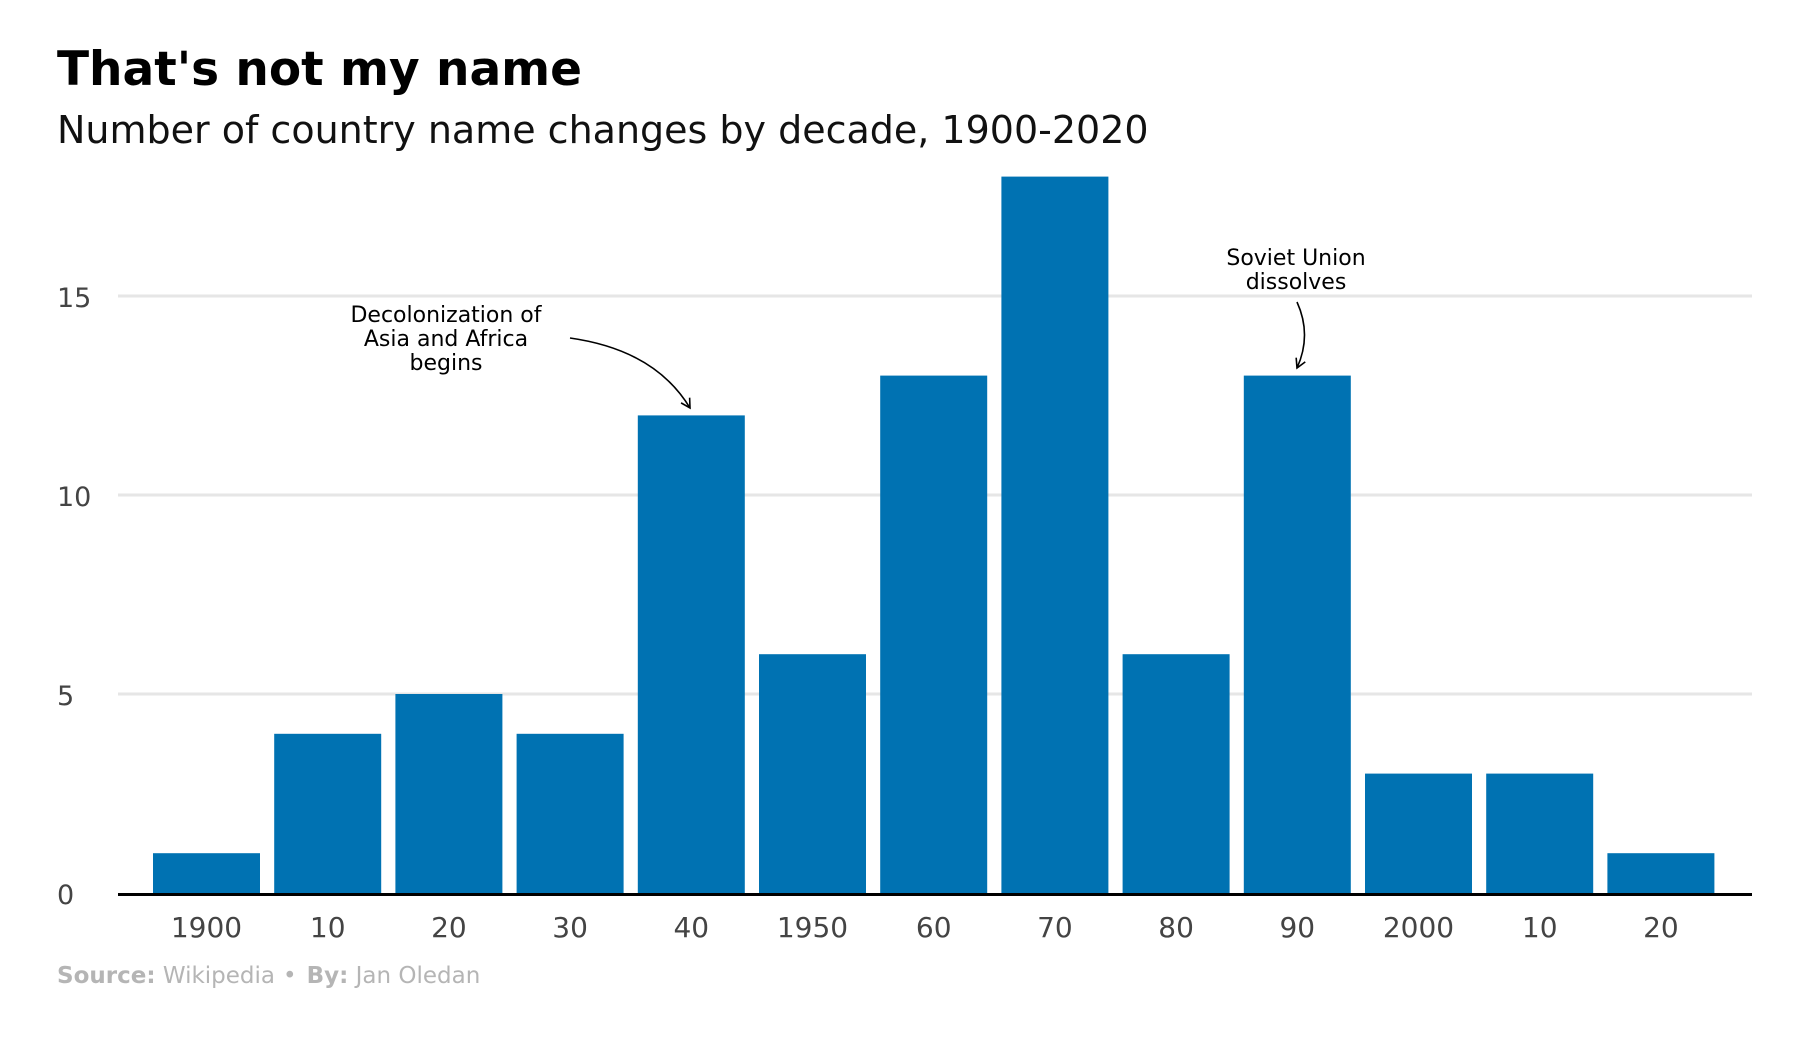 This screenshot has width=1800, height=1050. I want to click on x-tick-label: 1950, so click(812, 927).